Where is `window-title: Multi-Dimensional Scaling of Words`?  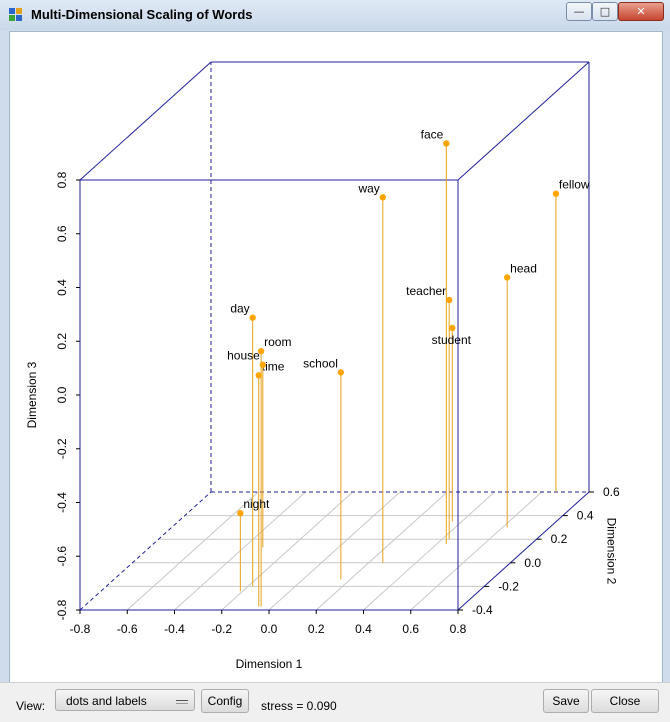 window-title: Multi-Dimensional Scaling of Words is located at coordinates (142, 14).